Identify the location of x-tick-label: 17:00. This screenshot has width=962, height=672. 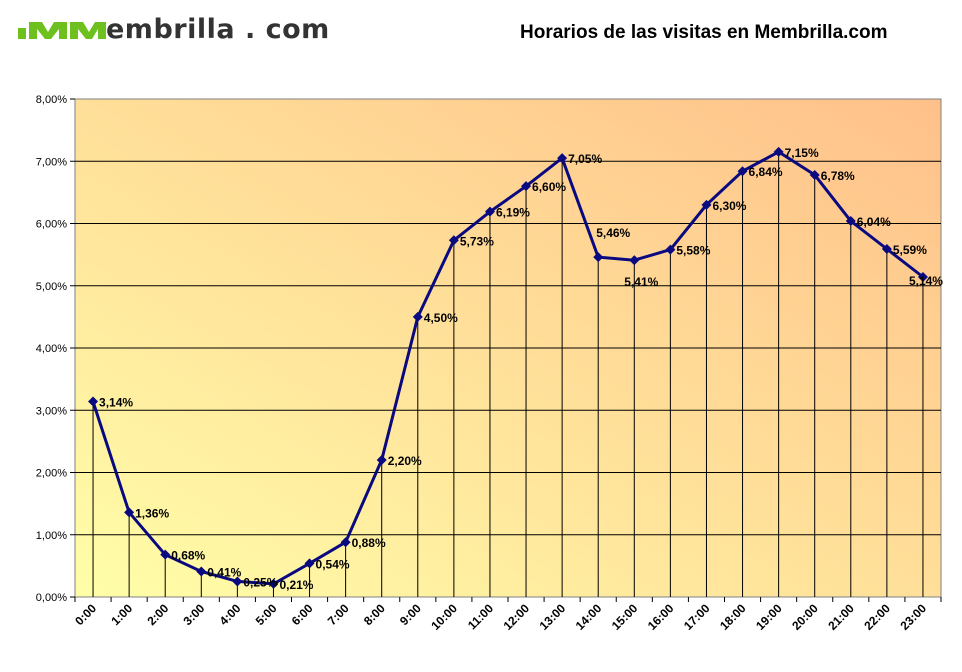
(697, 617).